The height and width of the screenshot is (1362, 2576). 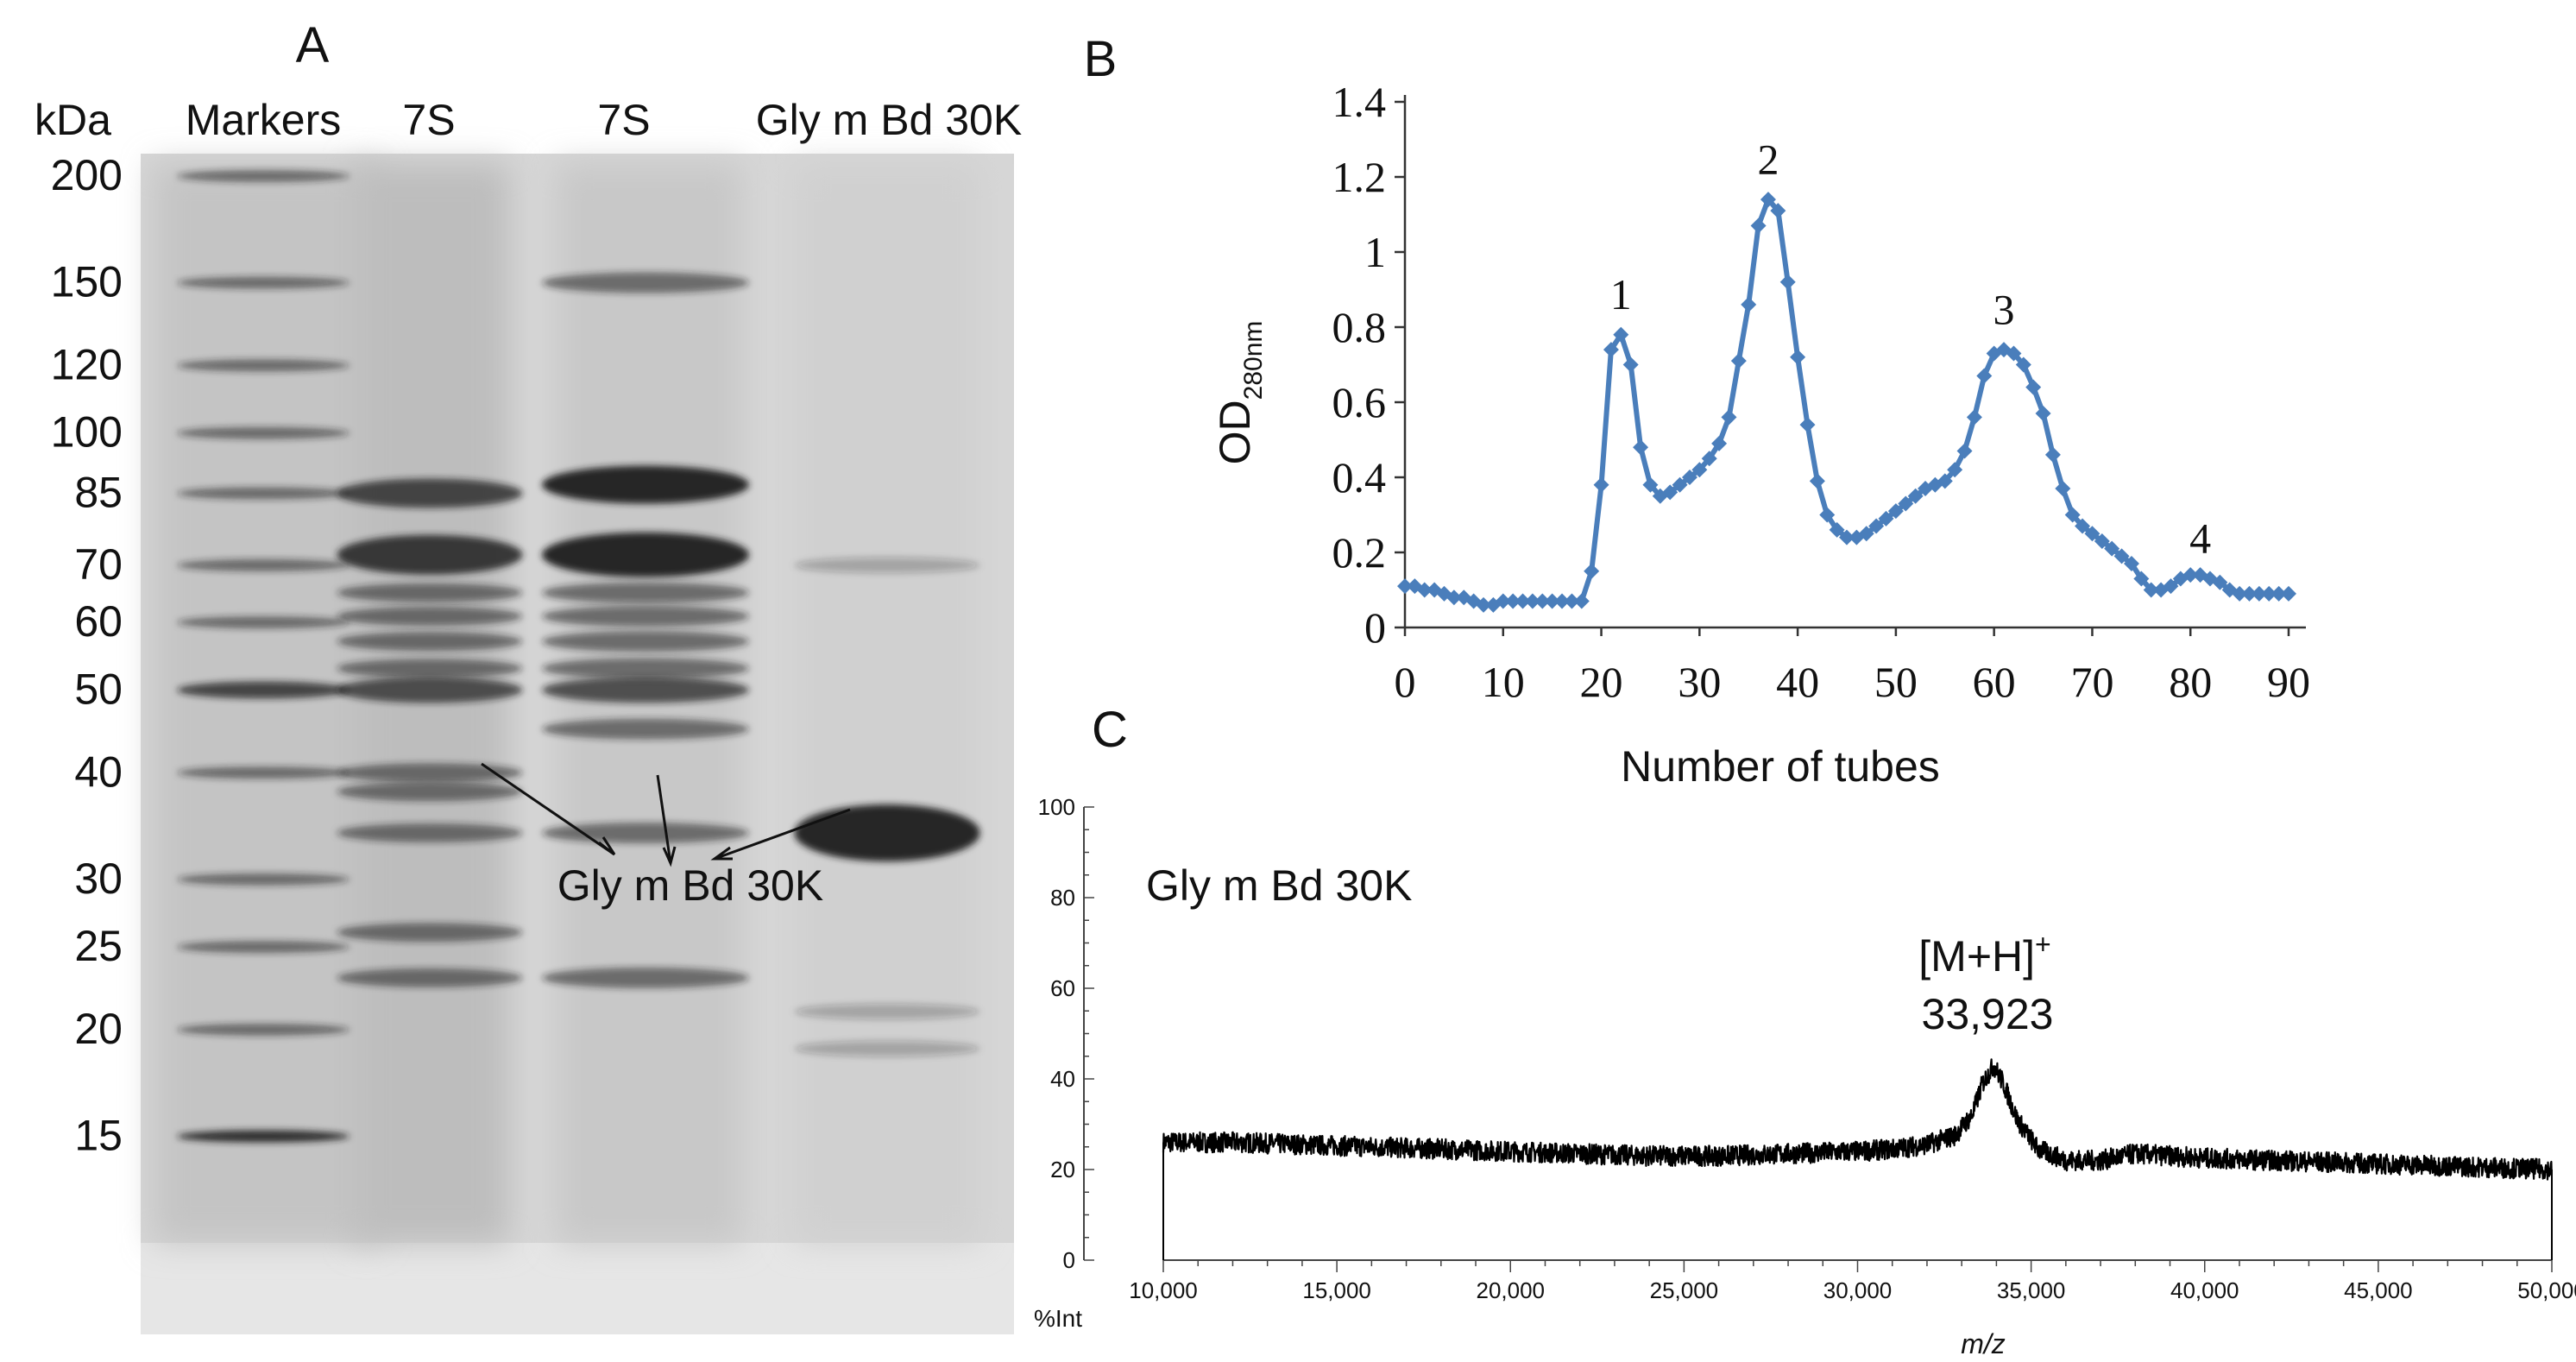 I want to click on lane-header-gly-m-bd-30k: Gly m Bd 30K, so click(x=889, y=120).